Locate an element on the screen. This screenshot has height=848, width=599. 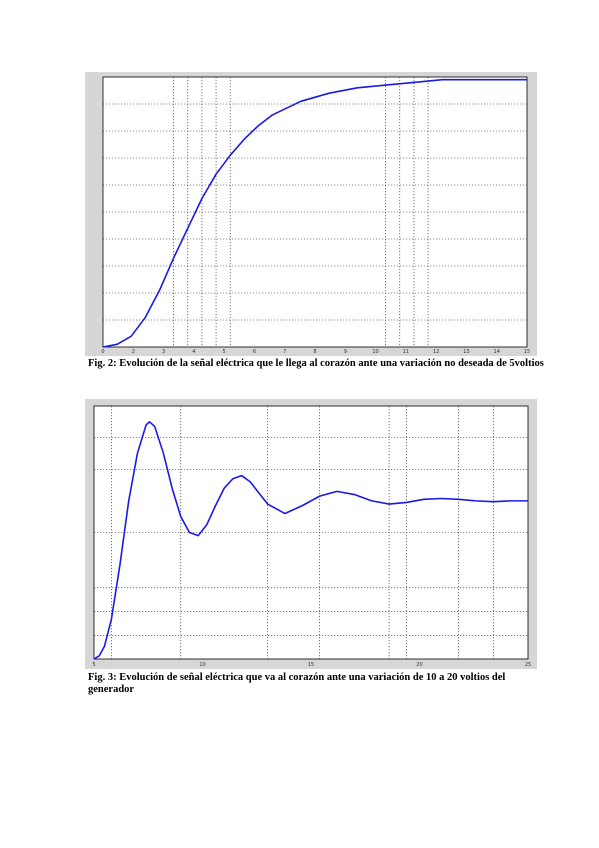
x-tick-label: 2 is located at coordinates (133, 352).